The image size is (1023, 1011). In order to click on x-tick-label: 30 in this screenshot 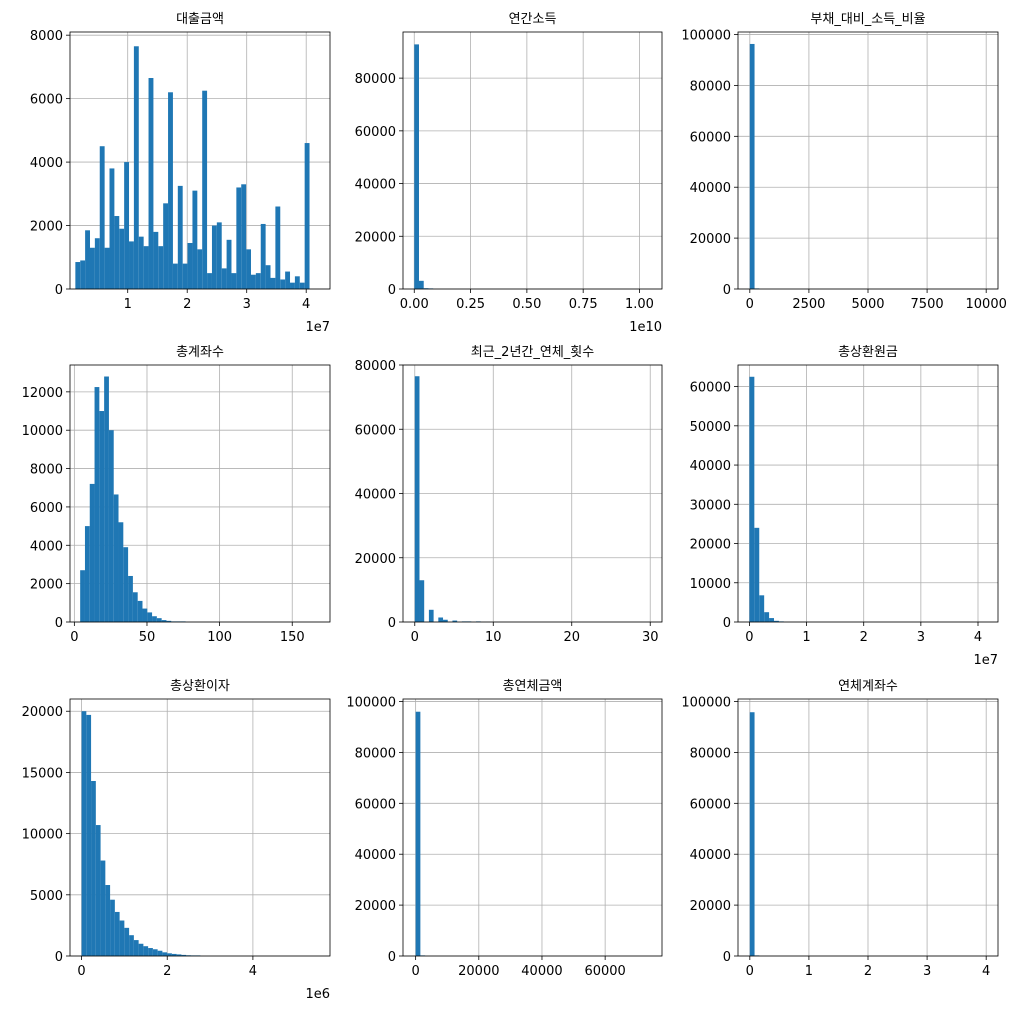, I will do `click(650, 637)`.